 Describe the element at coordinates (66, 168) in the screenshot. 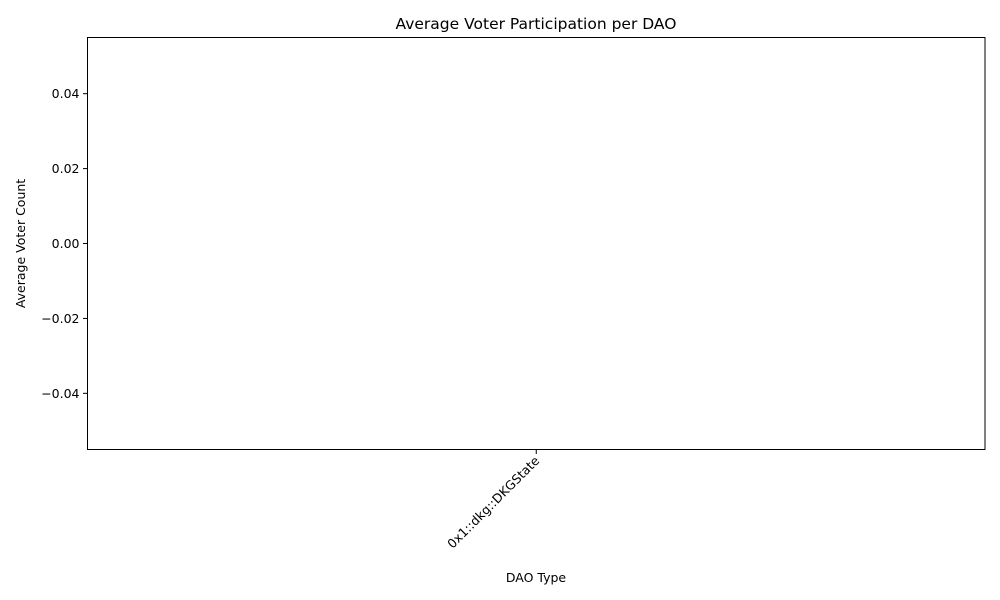

I see `y-tick-label: 0.02` at that location.